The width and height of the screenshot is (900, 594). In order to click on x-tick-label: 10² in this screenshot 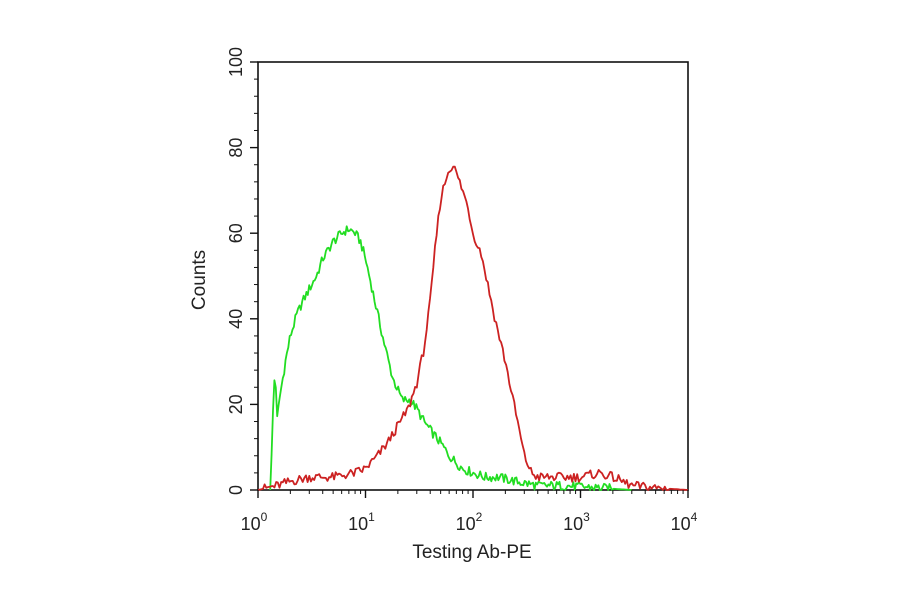, I will do `click(469, 522)`.